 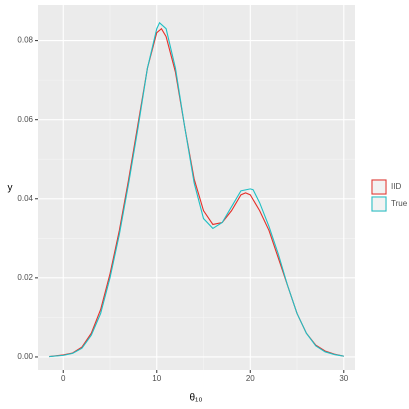 What do you see at coordinates (396, 186) in the screenshot?
I see `legend-label: IID` at bounding box center [396, 186].